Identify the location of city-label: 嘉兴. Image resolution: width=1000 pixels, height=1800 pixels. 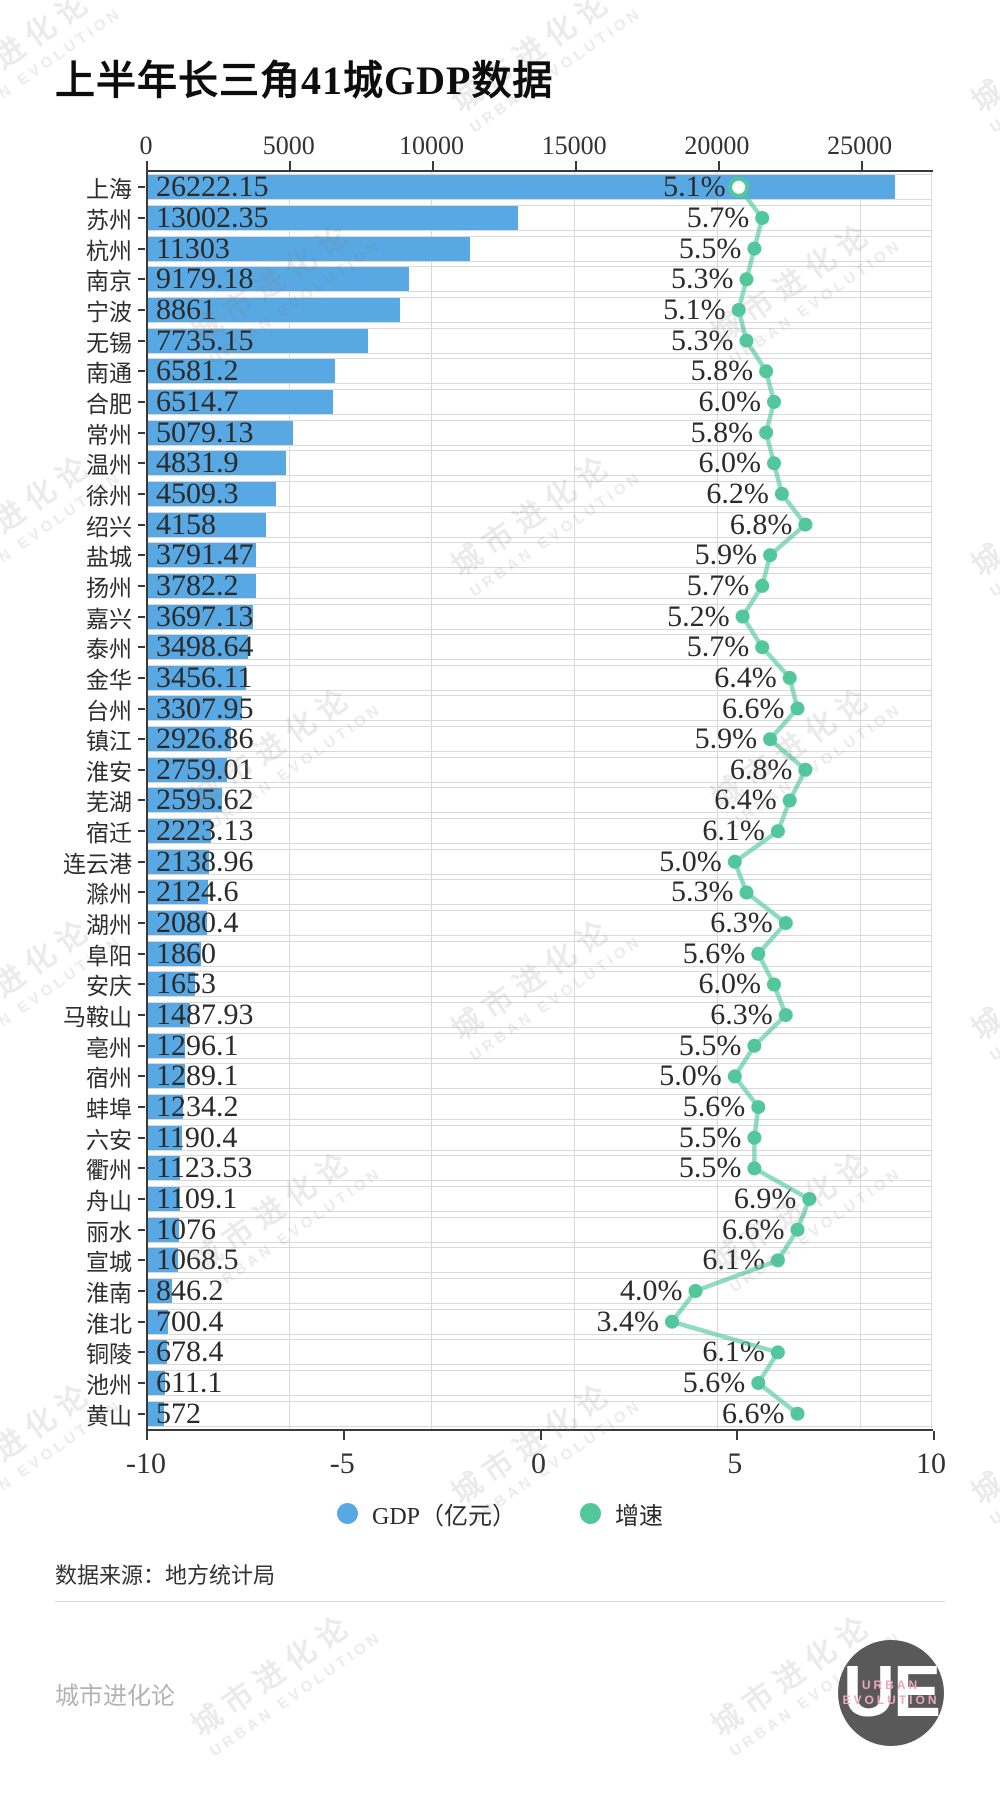
(109, 619).